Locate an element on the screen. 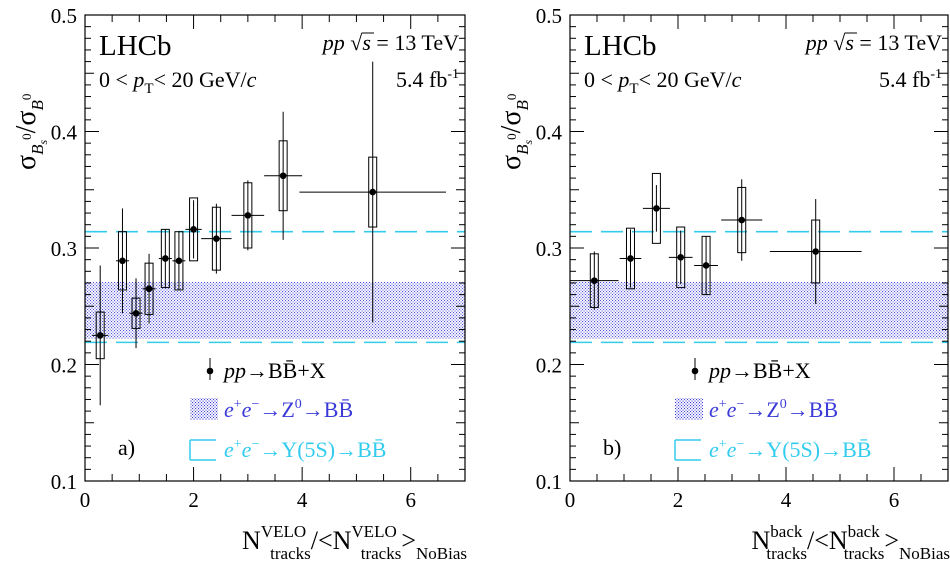  sqrt-symbol: √ is located at coordinates (837, 42).